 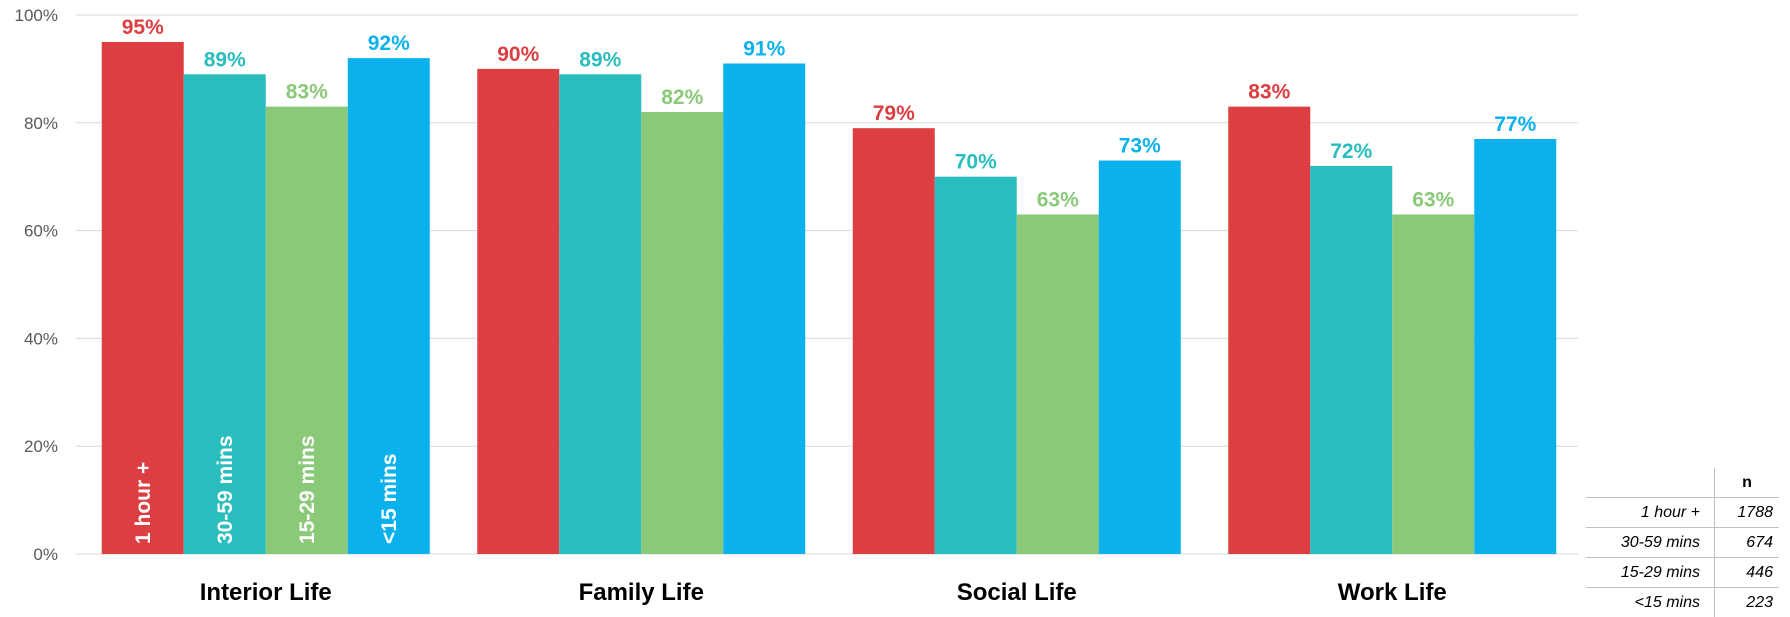 What do you see at coordinates (894, 113) in the screenshot?
I see `data-label: 79%` at bounding box center [894, 113].